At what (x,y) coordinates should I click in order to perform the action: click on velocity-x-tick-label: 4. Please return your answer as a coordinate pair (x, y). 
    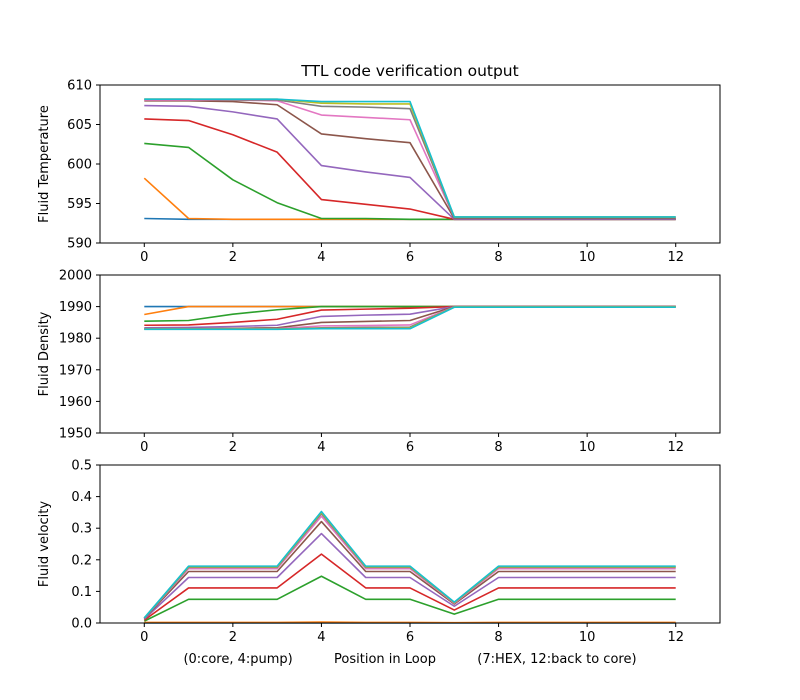
    Looking at the image, I should click on (321, 637).